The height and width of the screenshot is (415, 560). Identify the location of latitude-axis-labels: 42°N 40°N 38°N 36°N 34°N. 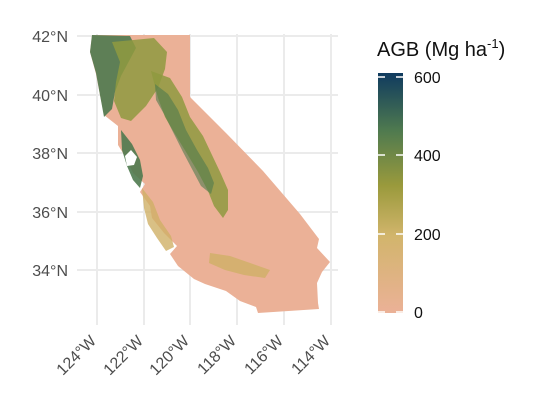
(50, 154).